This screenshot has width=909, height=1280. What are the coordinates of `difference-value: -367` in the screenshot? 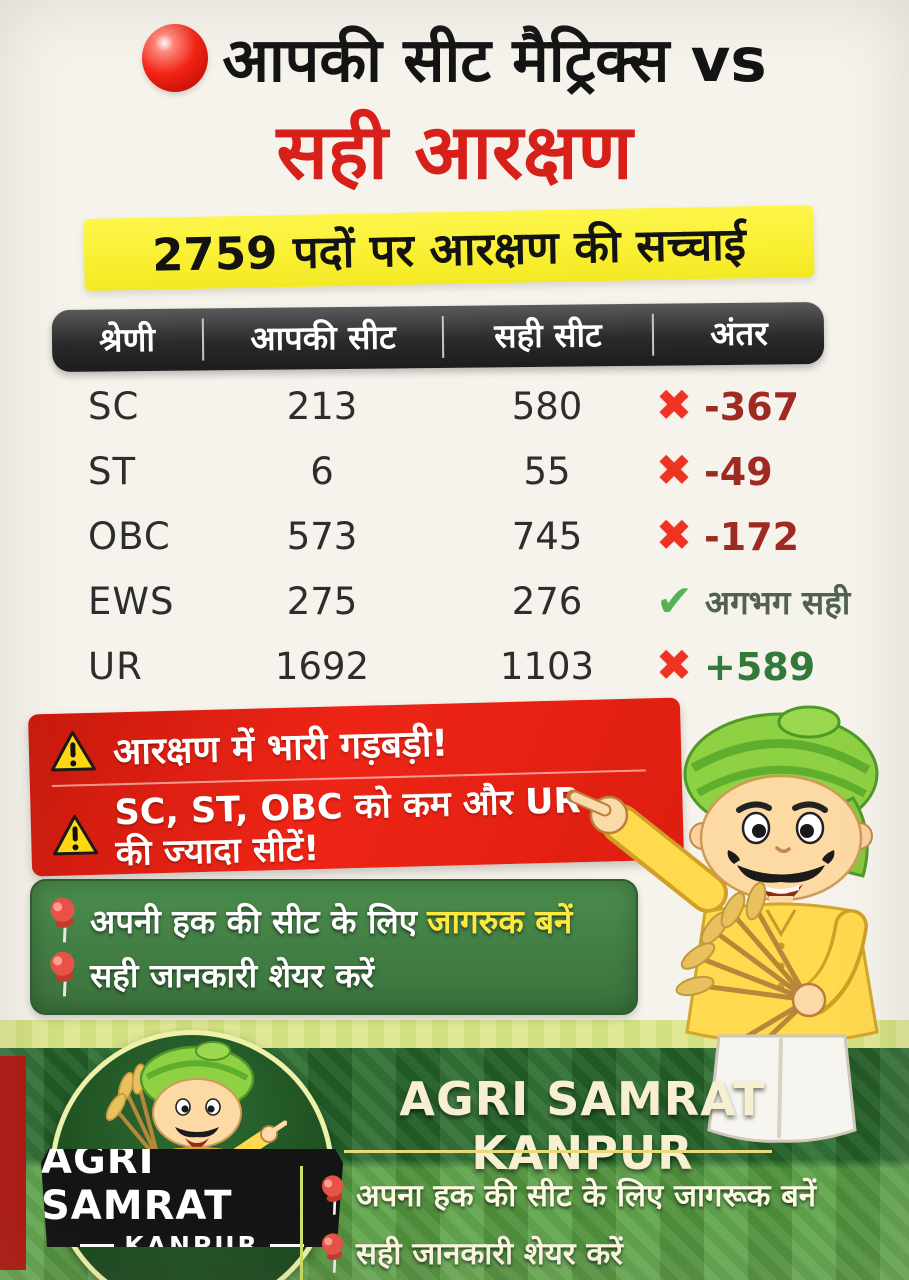 It's located at (752, 406).